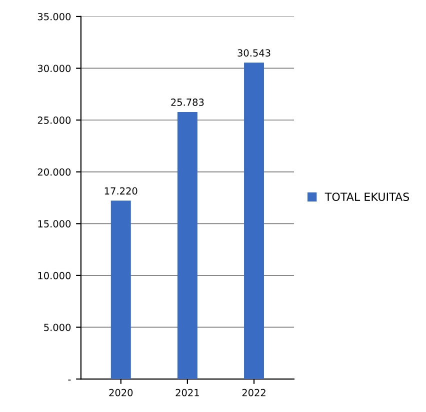 Image resolution: width=426 pixels, height=412 pixels. I want to click on y-tick-label: 15.000, so click(54, 224).